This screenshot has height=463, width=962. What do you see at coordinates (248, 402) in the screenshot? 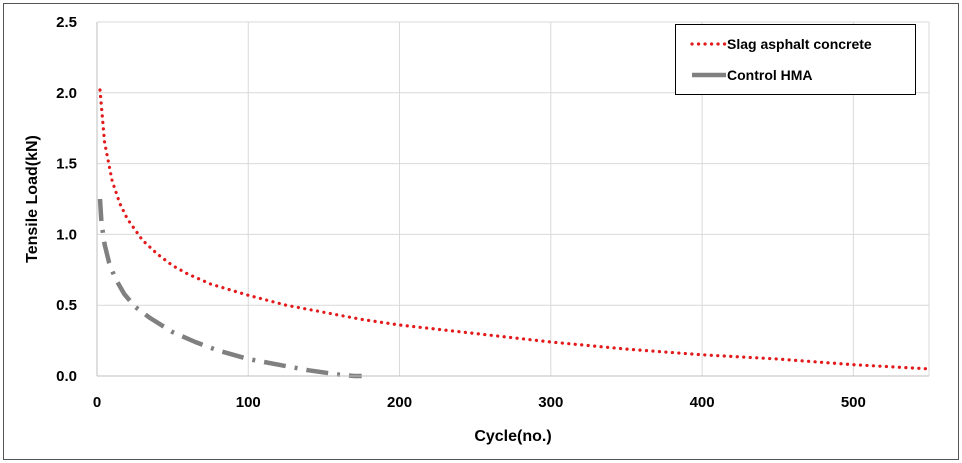
I see `x-tick-label: 100` at bounding box center [248, 402].